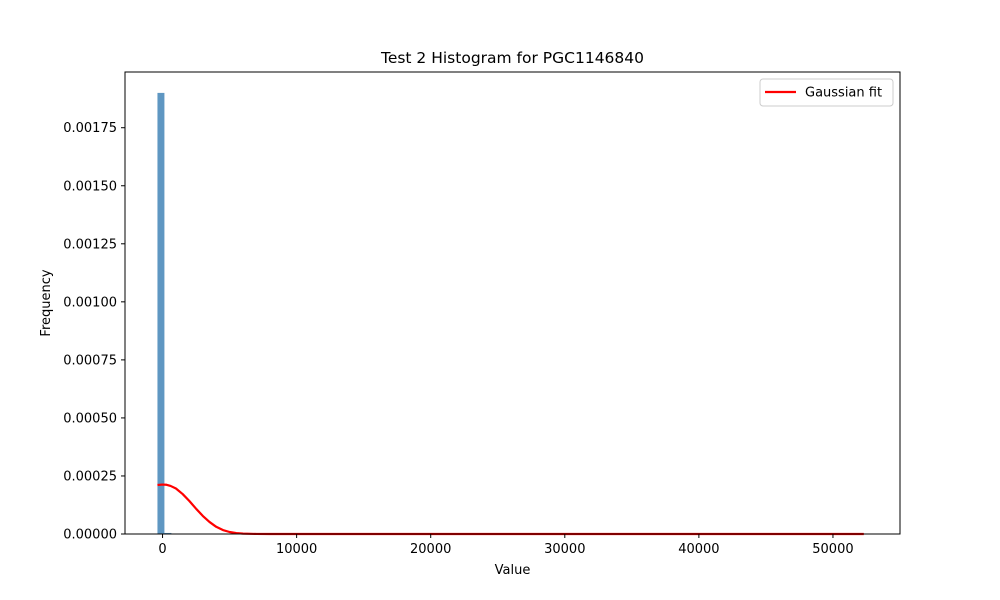 The width and height of the screenshot is (1000, 600). Describe the element at coordinates (296, 549) in the screenshot. I see `x-tick-label: 10000` at that location.